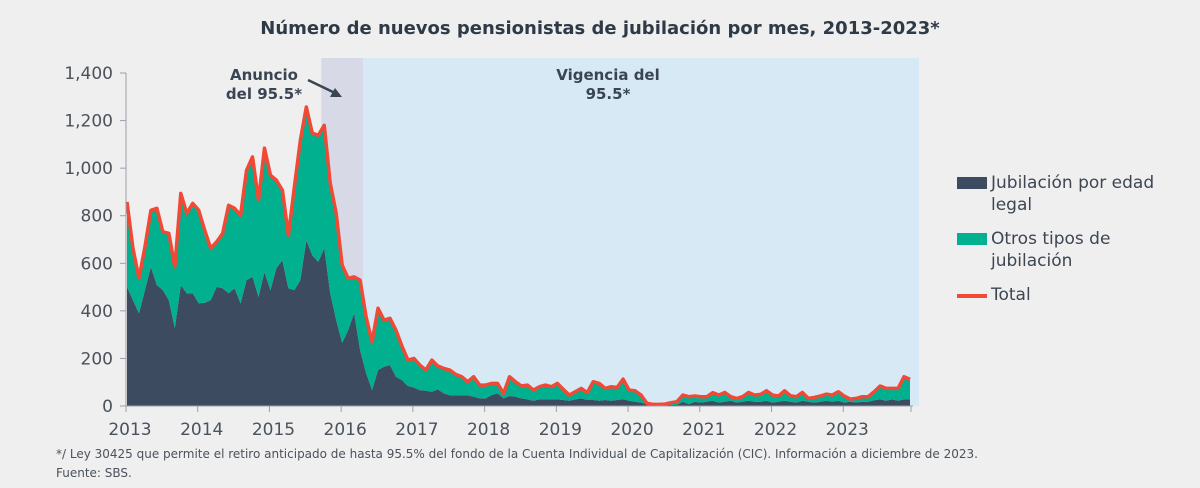 This screenshot has width=1200, height=488. I want to click on y-tick-label: 600, so click(97, 264).